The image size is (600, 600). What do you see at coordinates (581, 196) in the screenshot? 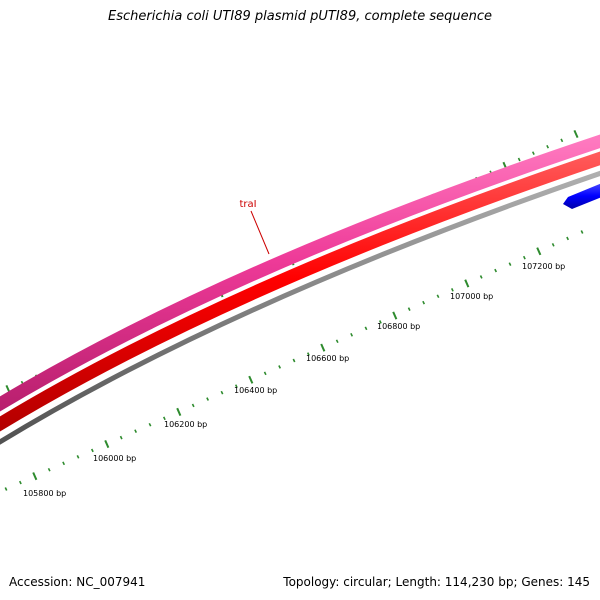
I see `blue-feature-arrow` at bounding box center [581, 196].